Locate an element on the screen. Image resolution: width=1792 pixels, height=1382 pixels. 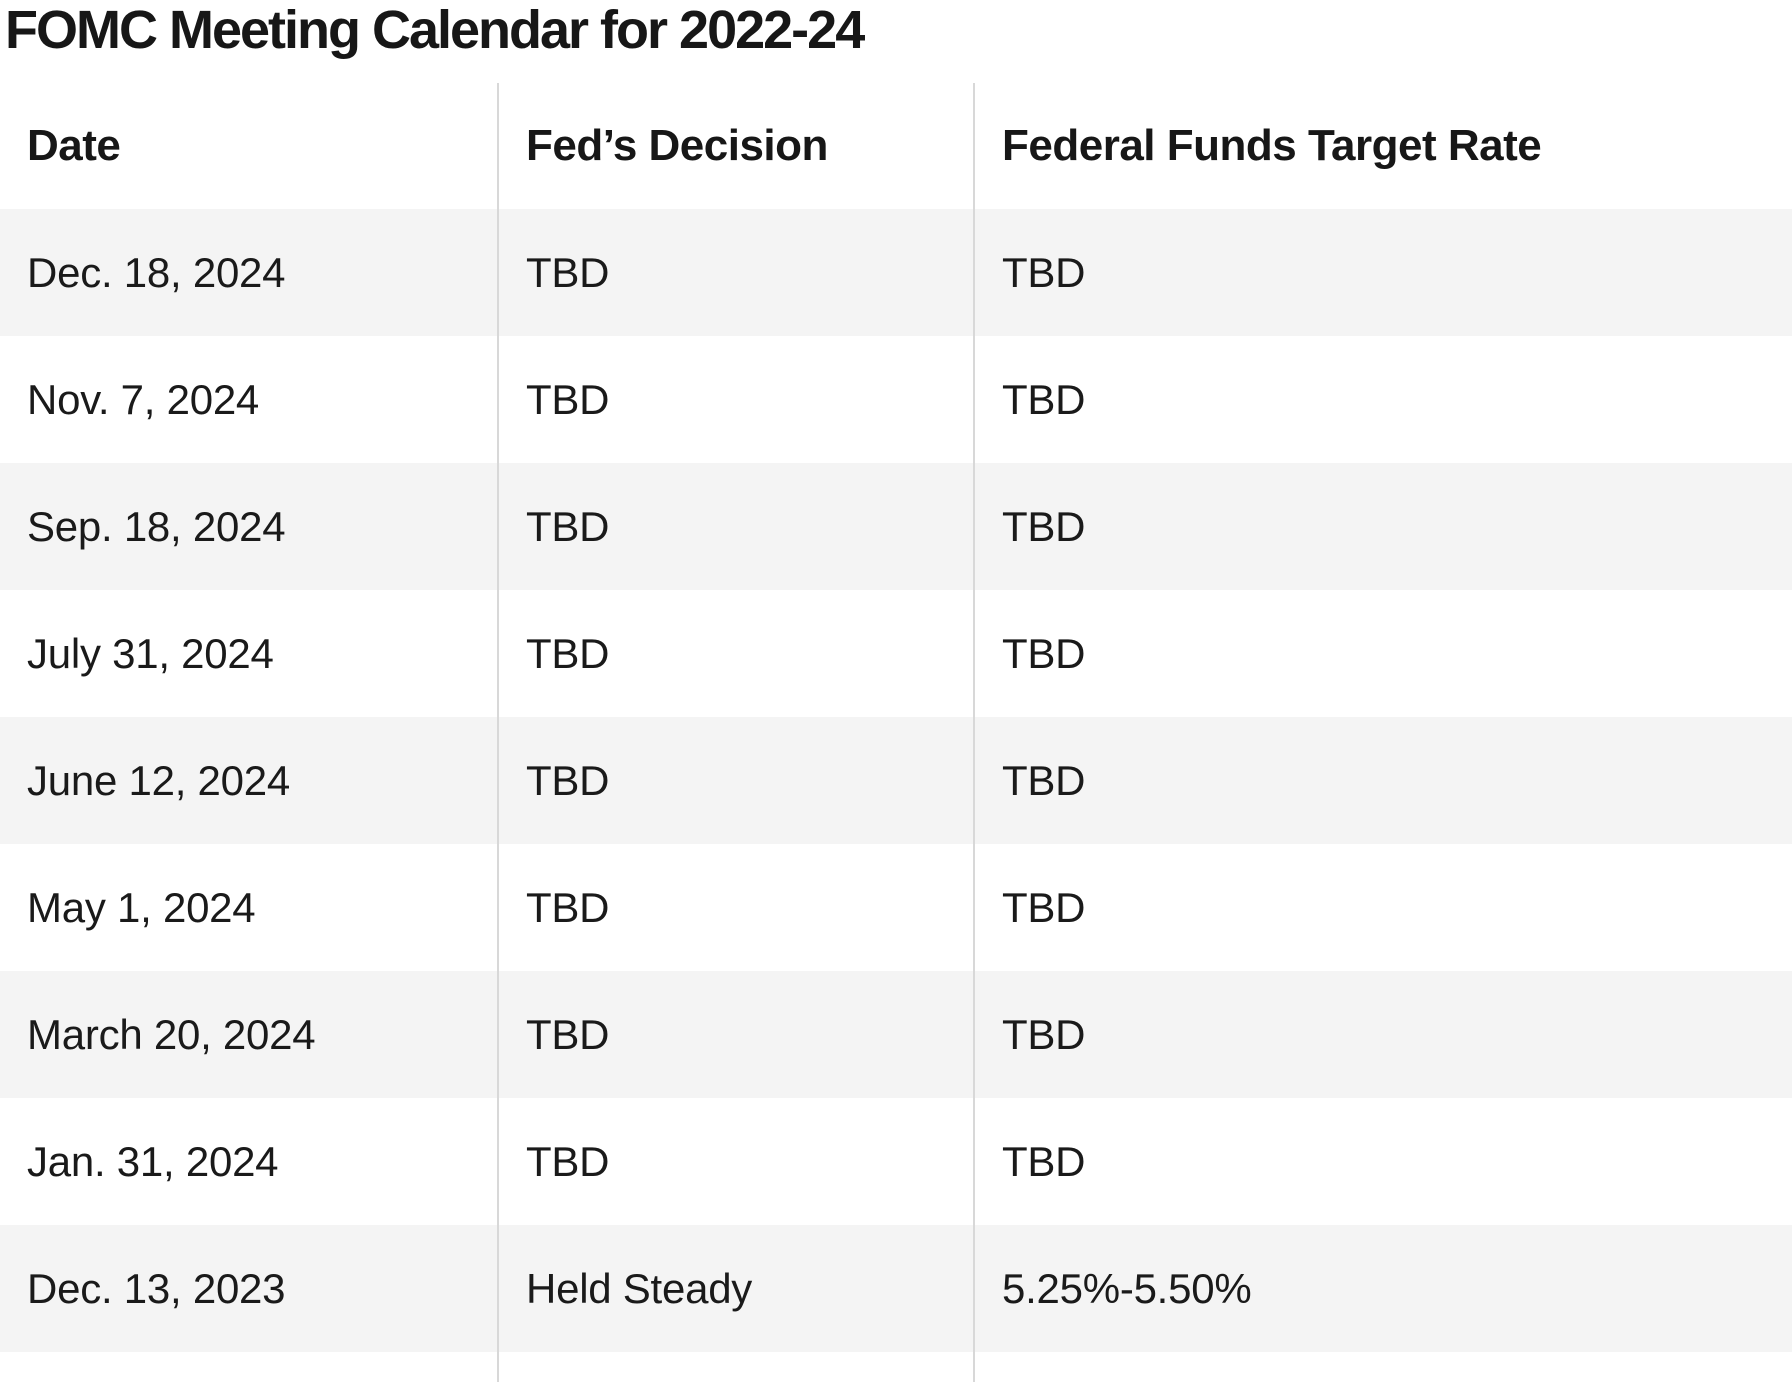
table-row: Nov. 7, 2024 TBD TBD is located at coordinates (896, 399).